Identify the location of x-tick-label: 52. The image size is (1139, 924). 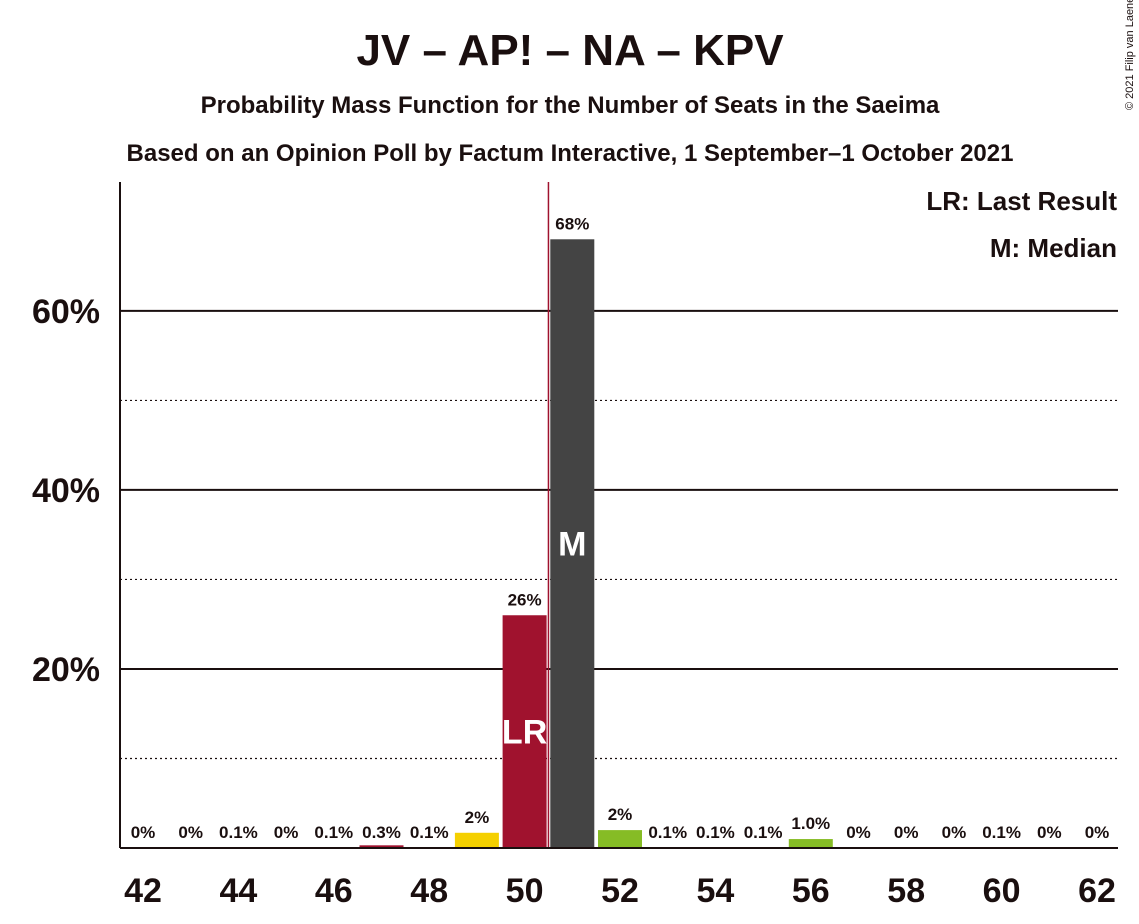
(620, 891).